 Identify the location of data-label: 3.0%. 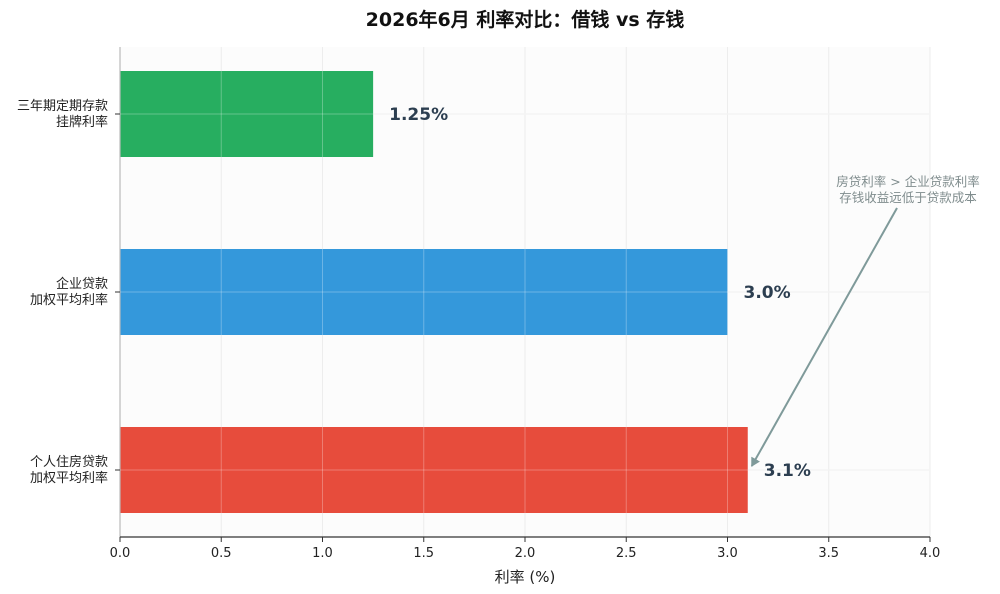
(767, 293).